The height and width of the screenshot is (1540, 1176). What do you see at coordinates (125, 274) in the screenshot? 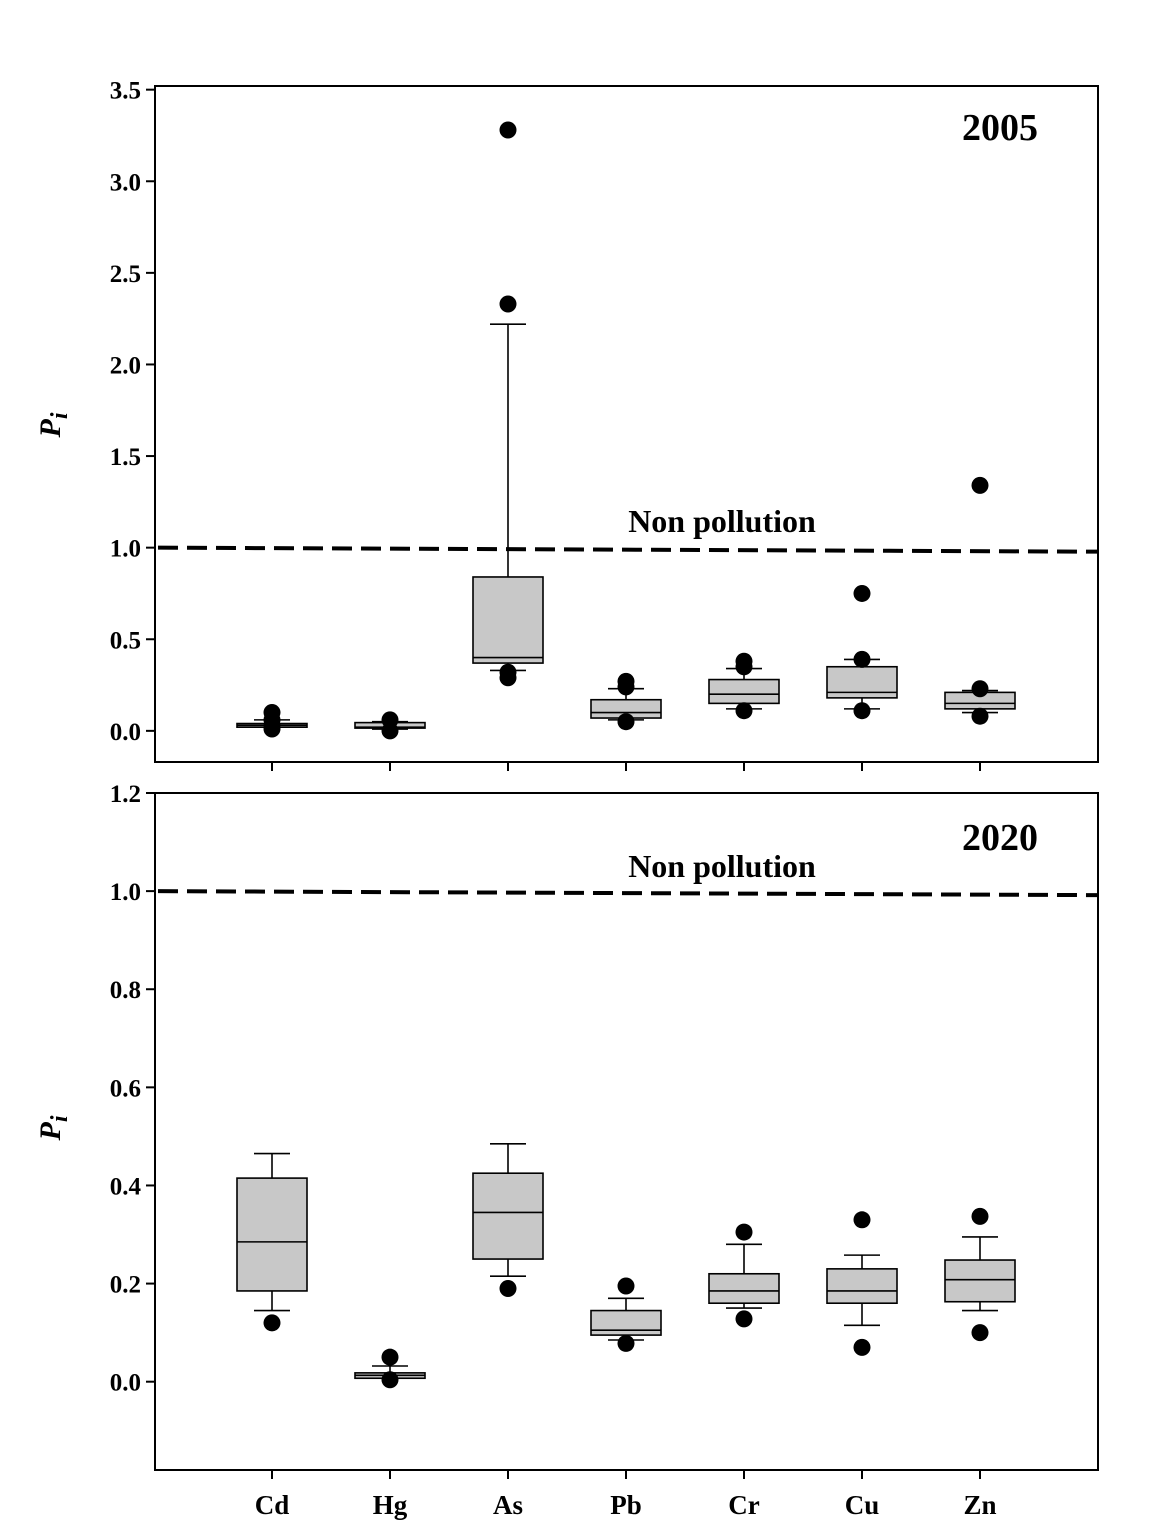
I see `y-tick-label: 2.5` at bounding box center [125, 274].